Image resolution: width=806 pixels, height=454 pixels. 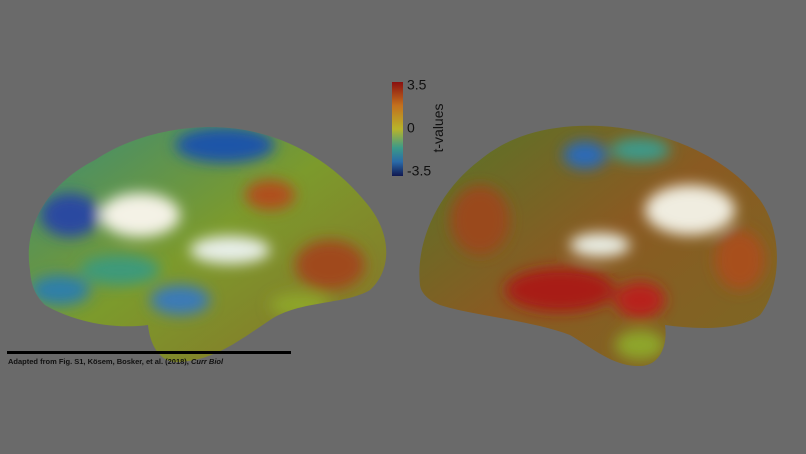 What do you see at coordinates (149, 352) in the screenshot?
I see `divider-line` at bounding box center [149, 352].